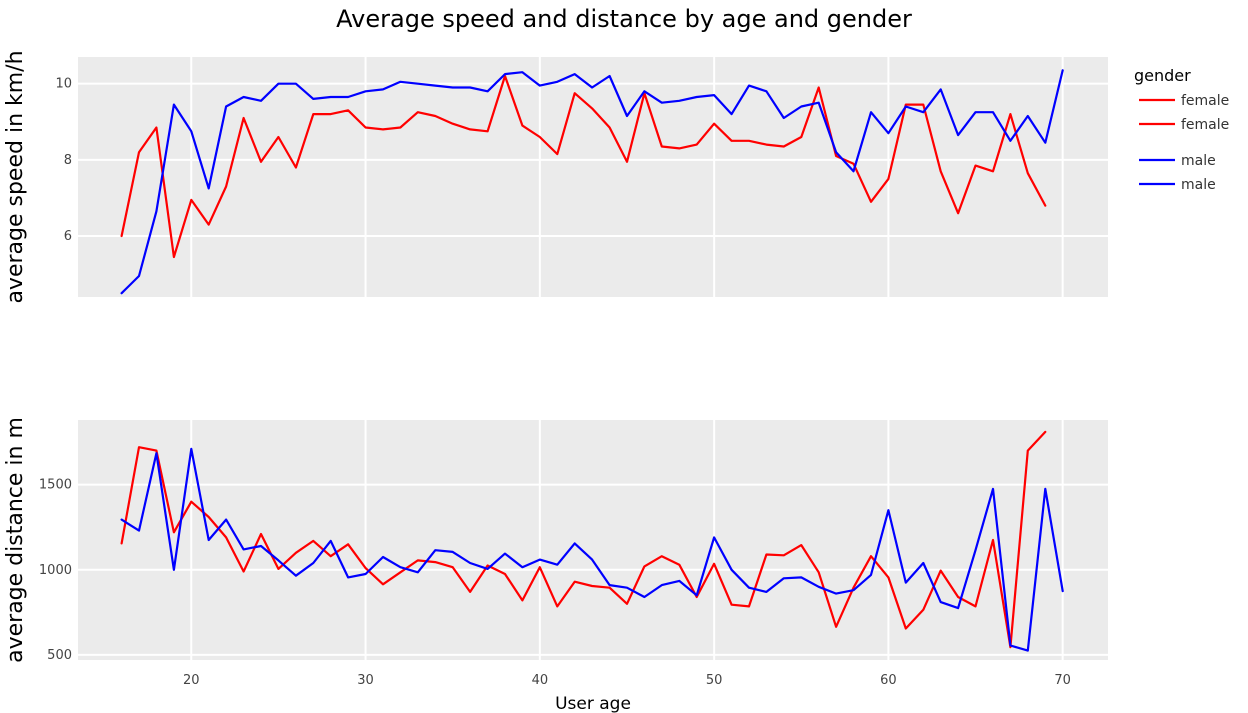 Image resolution: width=1248 pixels, height=713 pixels. I want to click on x-axis-title: User age, so click(593, 703).